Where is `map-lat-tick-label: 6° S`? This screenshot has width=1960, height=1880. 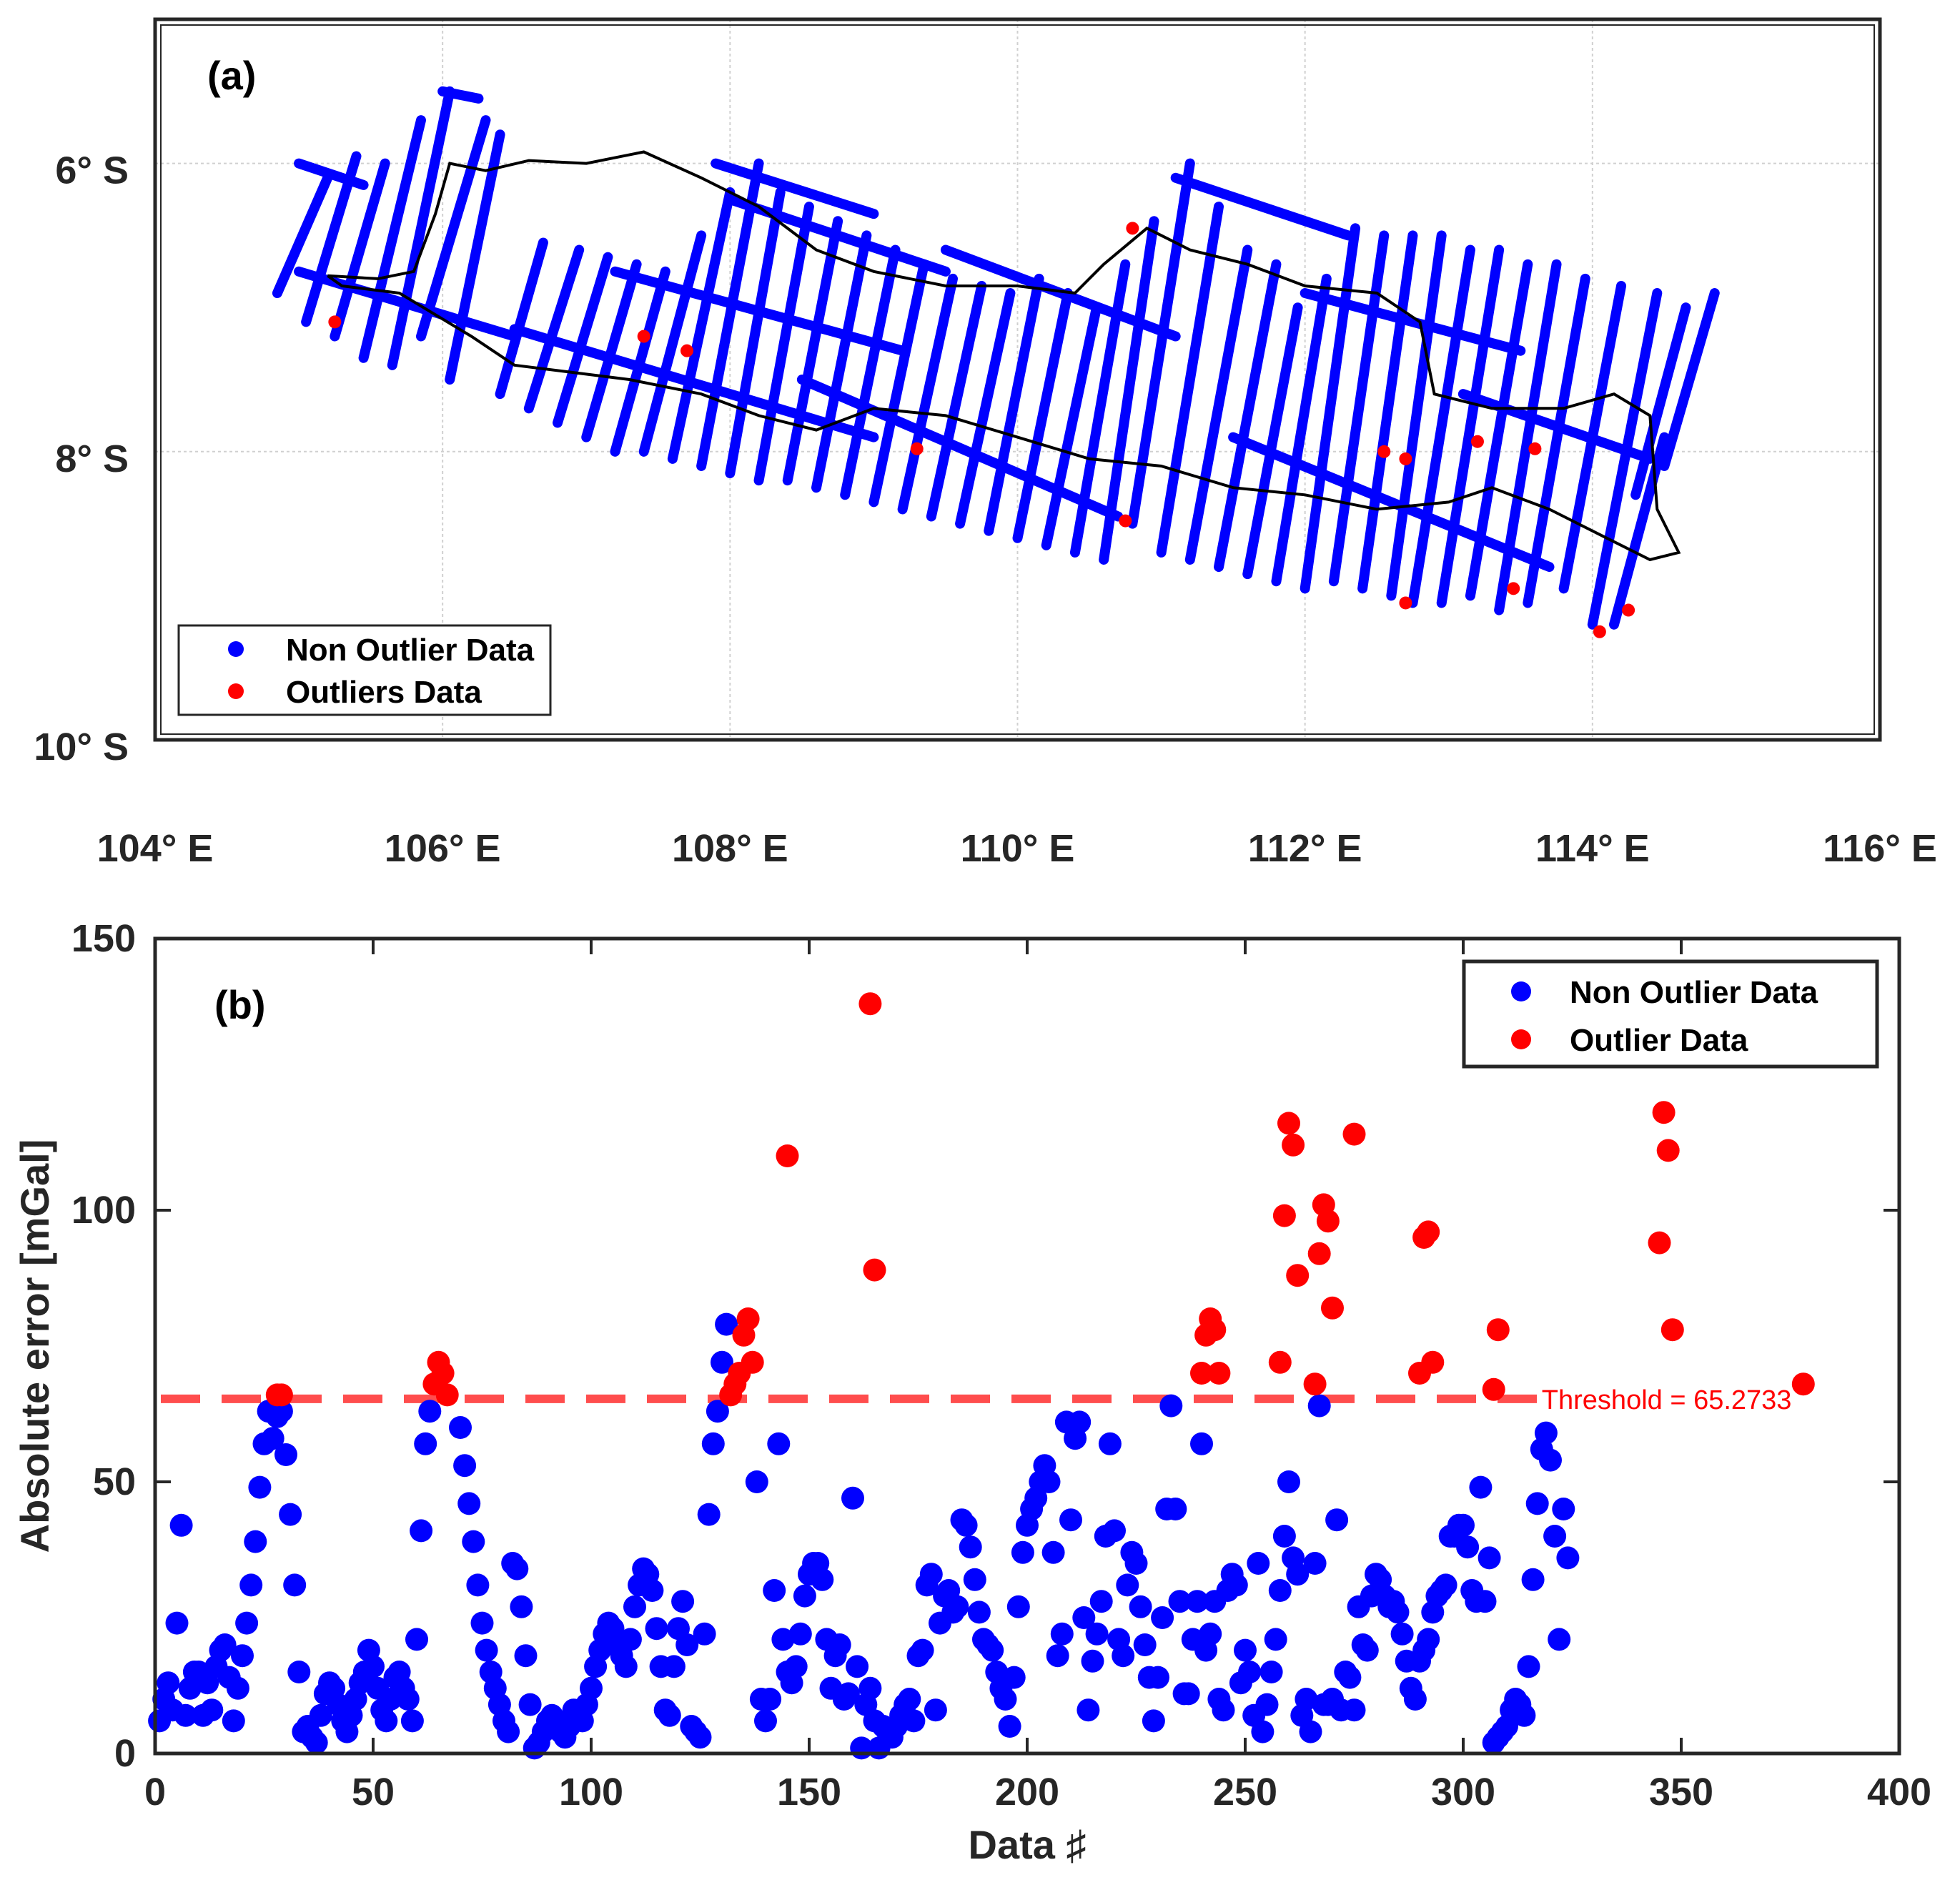
map-lat-tick-label: 6° S is located at coordinates (92, 170).